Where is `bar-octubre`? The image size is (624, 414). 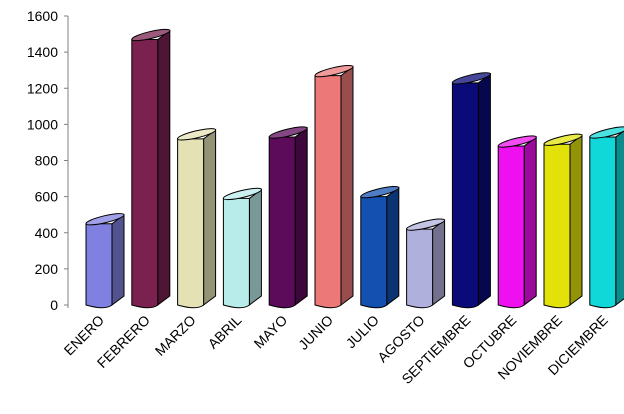
bar-octubre is located at coordinates (517, 222).